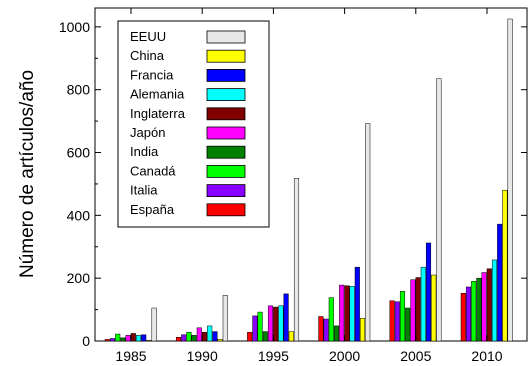 This screenshot has height=366, width=530. Describe the element at coordinates (79, 278) in the screenshot. I see `y-tick-label: 200` at that location.